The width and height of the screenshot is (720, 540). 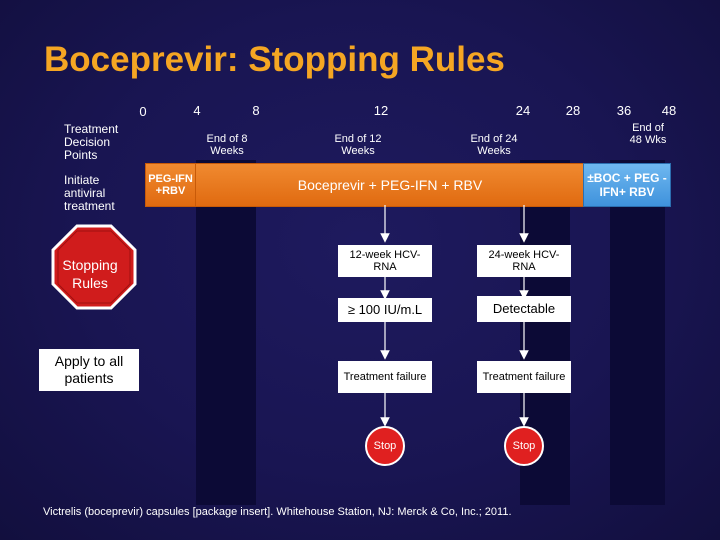 I want to click on milestone-week8: End of 8 Weeks, so click(x=227, y=145).